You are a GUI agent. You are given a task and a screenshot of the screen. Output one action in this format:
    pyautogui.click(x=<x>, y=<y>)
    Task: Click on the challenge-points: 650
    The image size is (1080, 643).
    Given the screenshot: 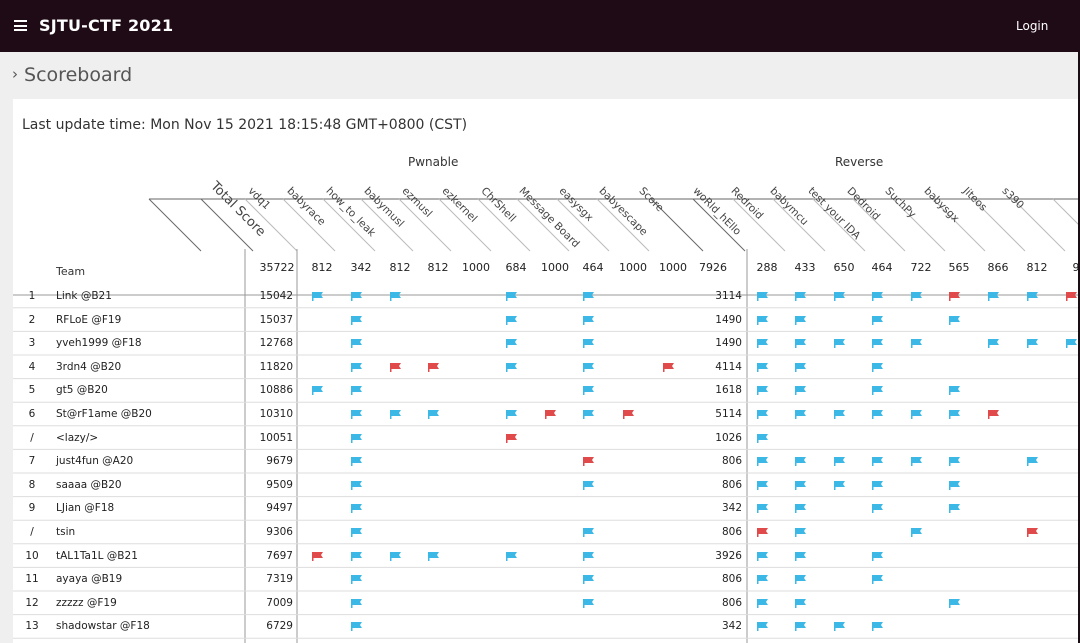 What is the action you would take?
    pyautogui.click(x=844, y=267)
    